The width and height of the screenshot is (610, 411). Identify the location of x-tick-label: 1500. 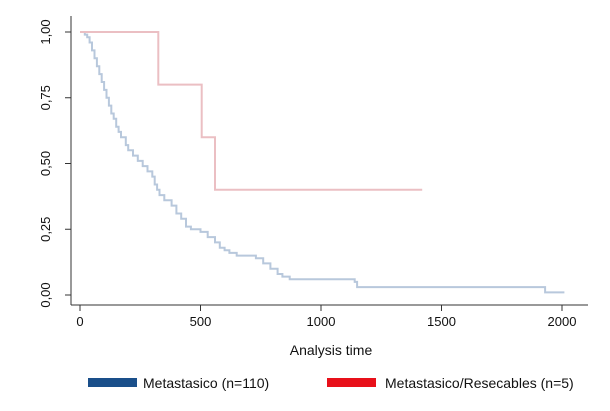
(441, 321).